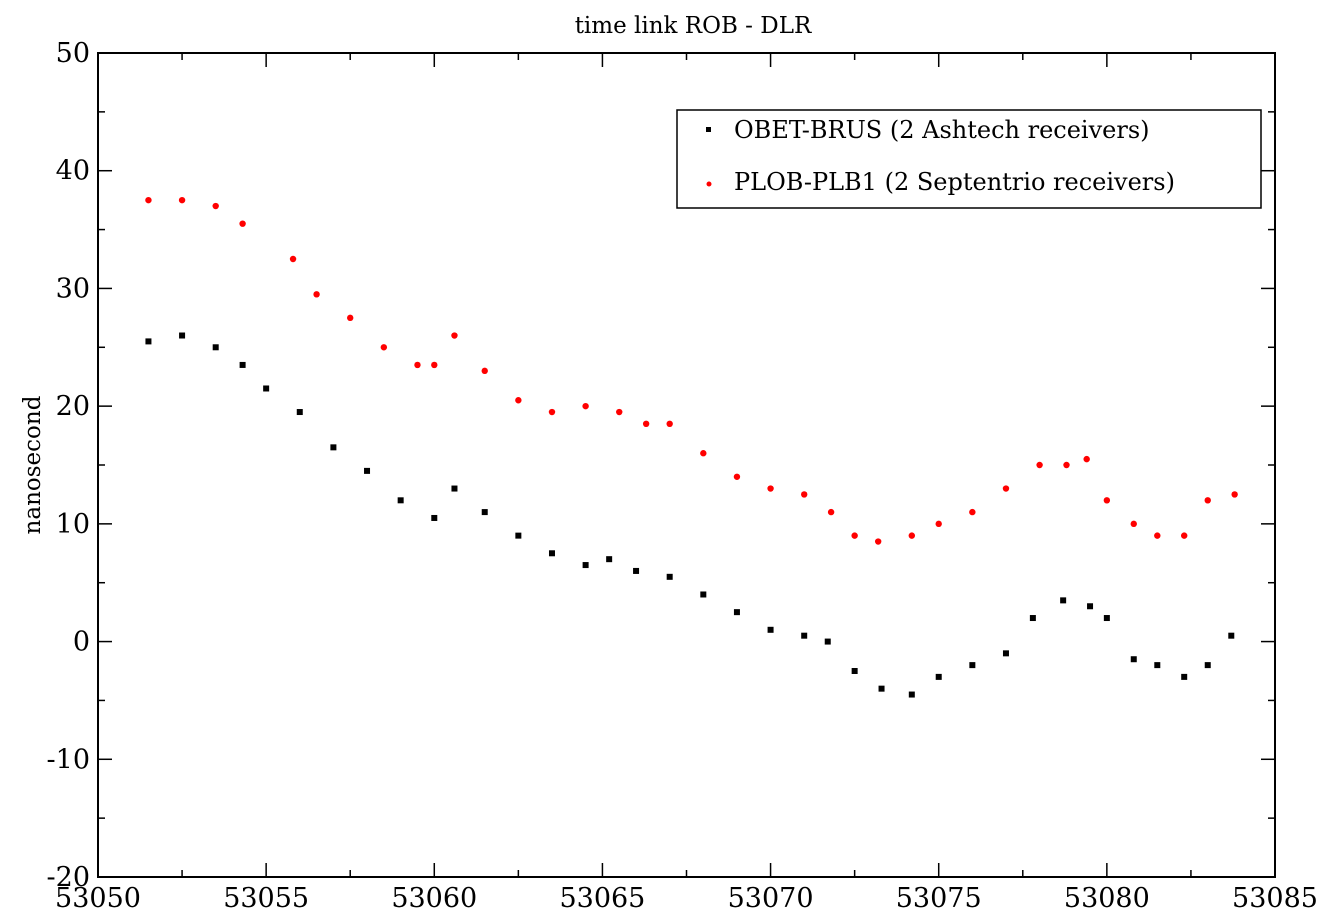  I want to click on y-tick-label: 0, so click(81, 642).